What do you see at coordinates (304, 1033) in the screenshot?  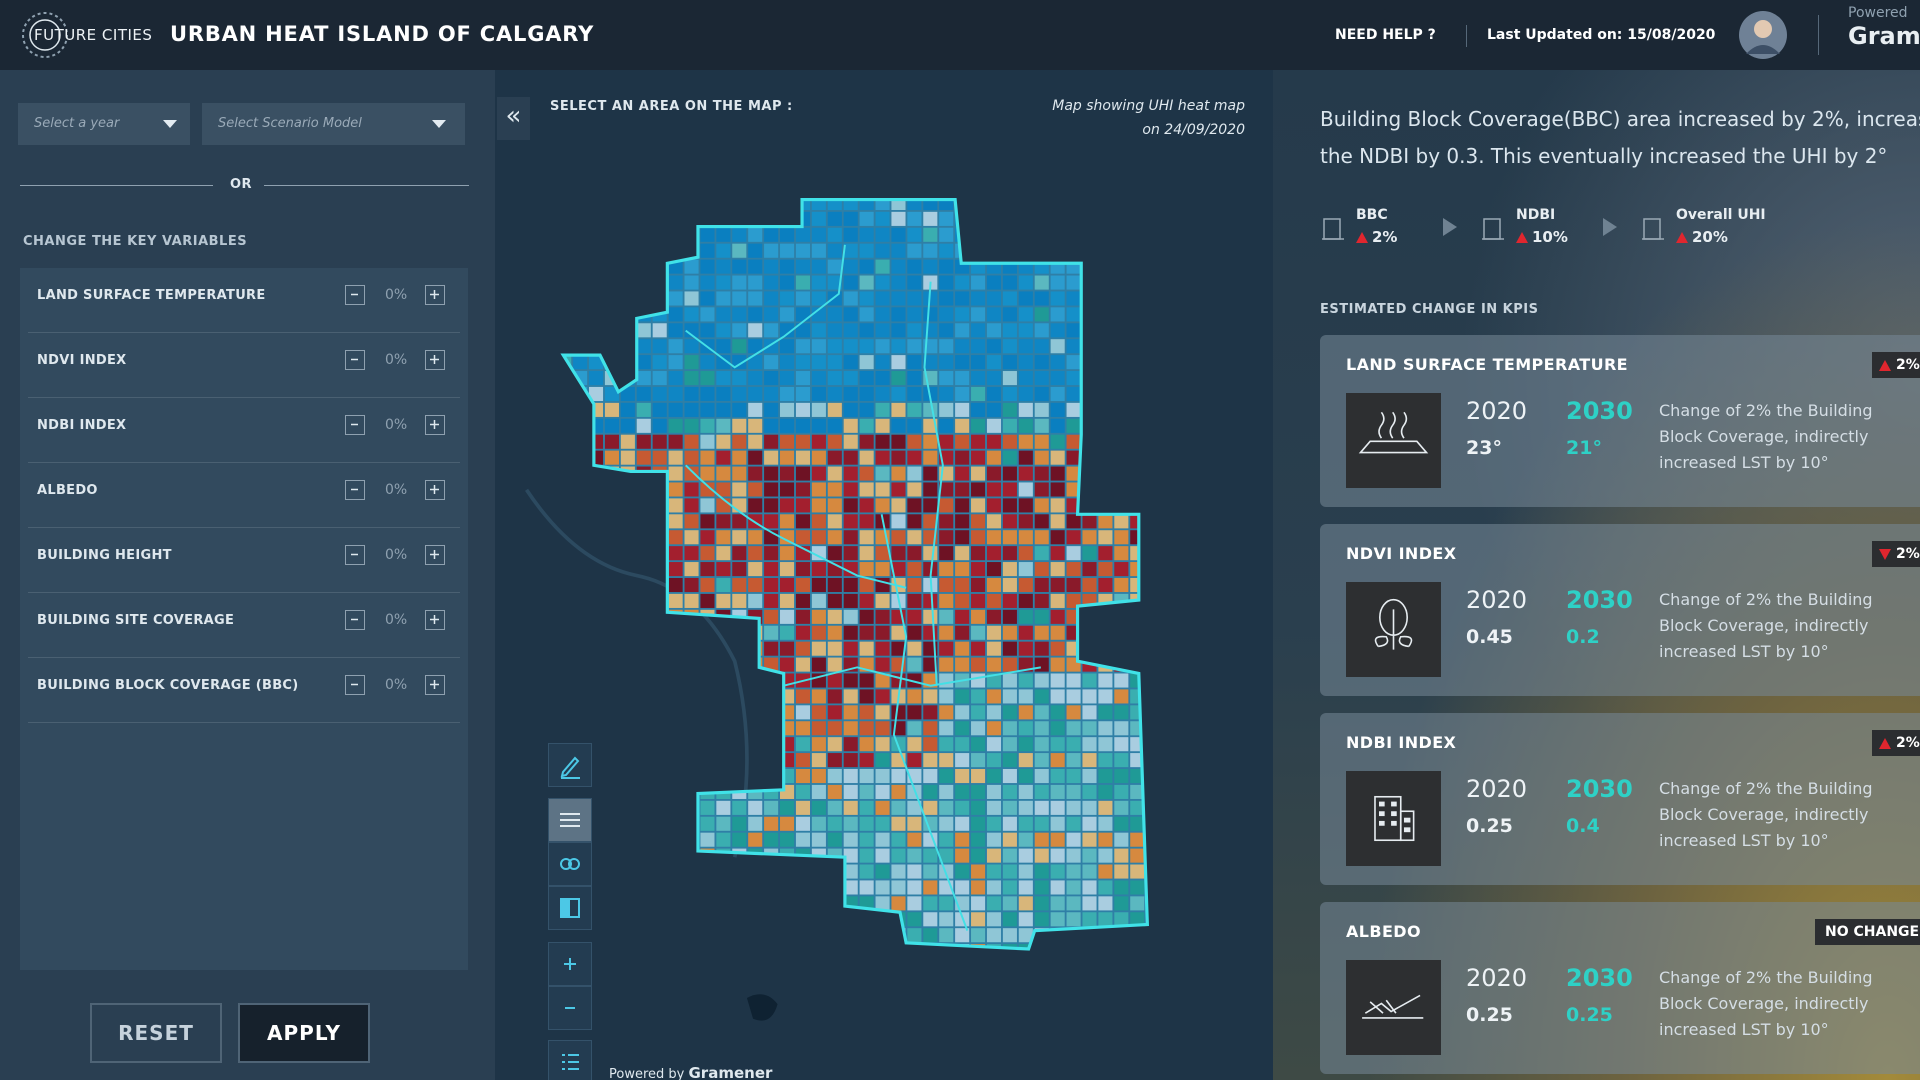 I see `apply-button: APPLY` at bounding box center [304, 1033].